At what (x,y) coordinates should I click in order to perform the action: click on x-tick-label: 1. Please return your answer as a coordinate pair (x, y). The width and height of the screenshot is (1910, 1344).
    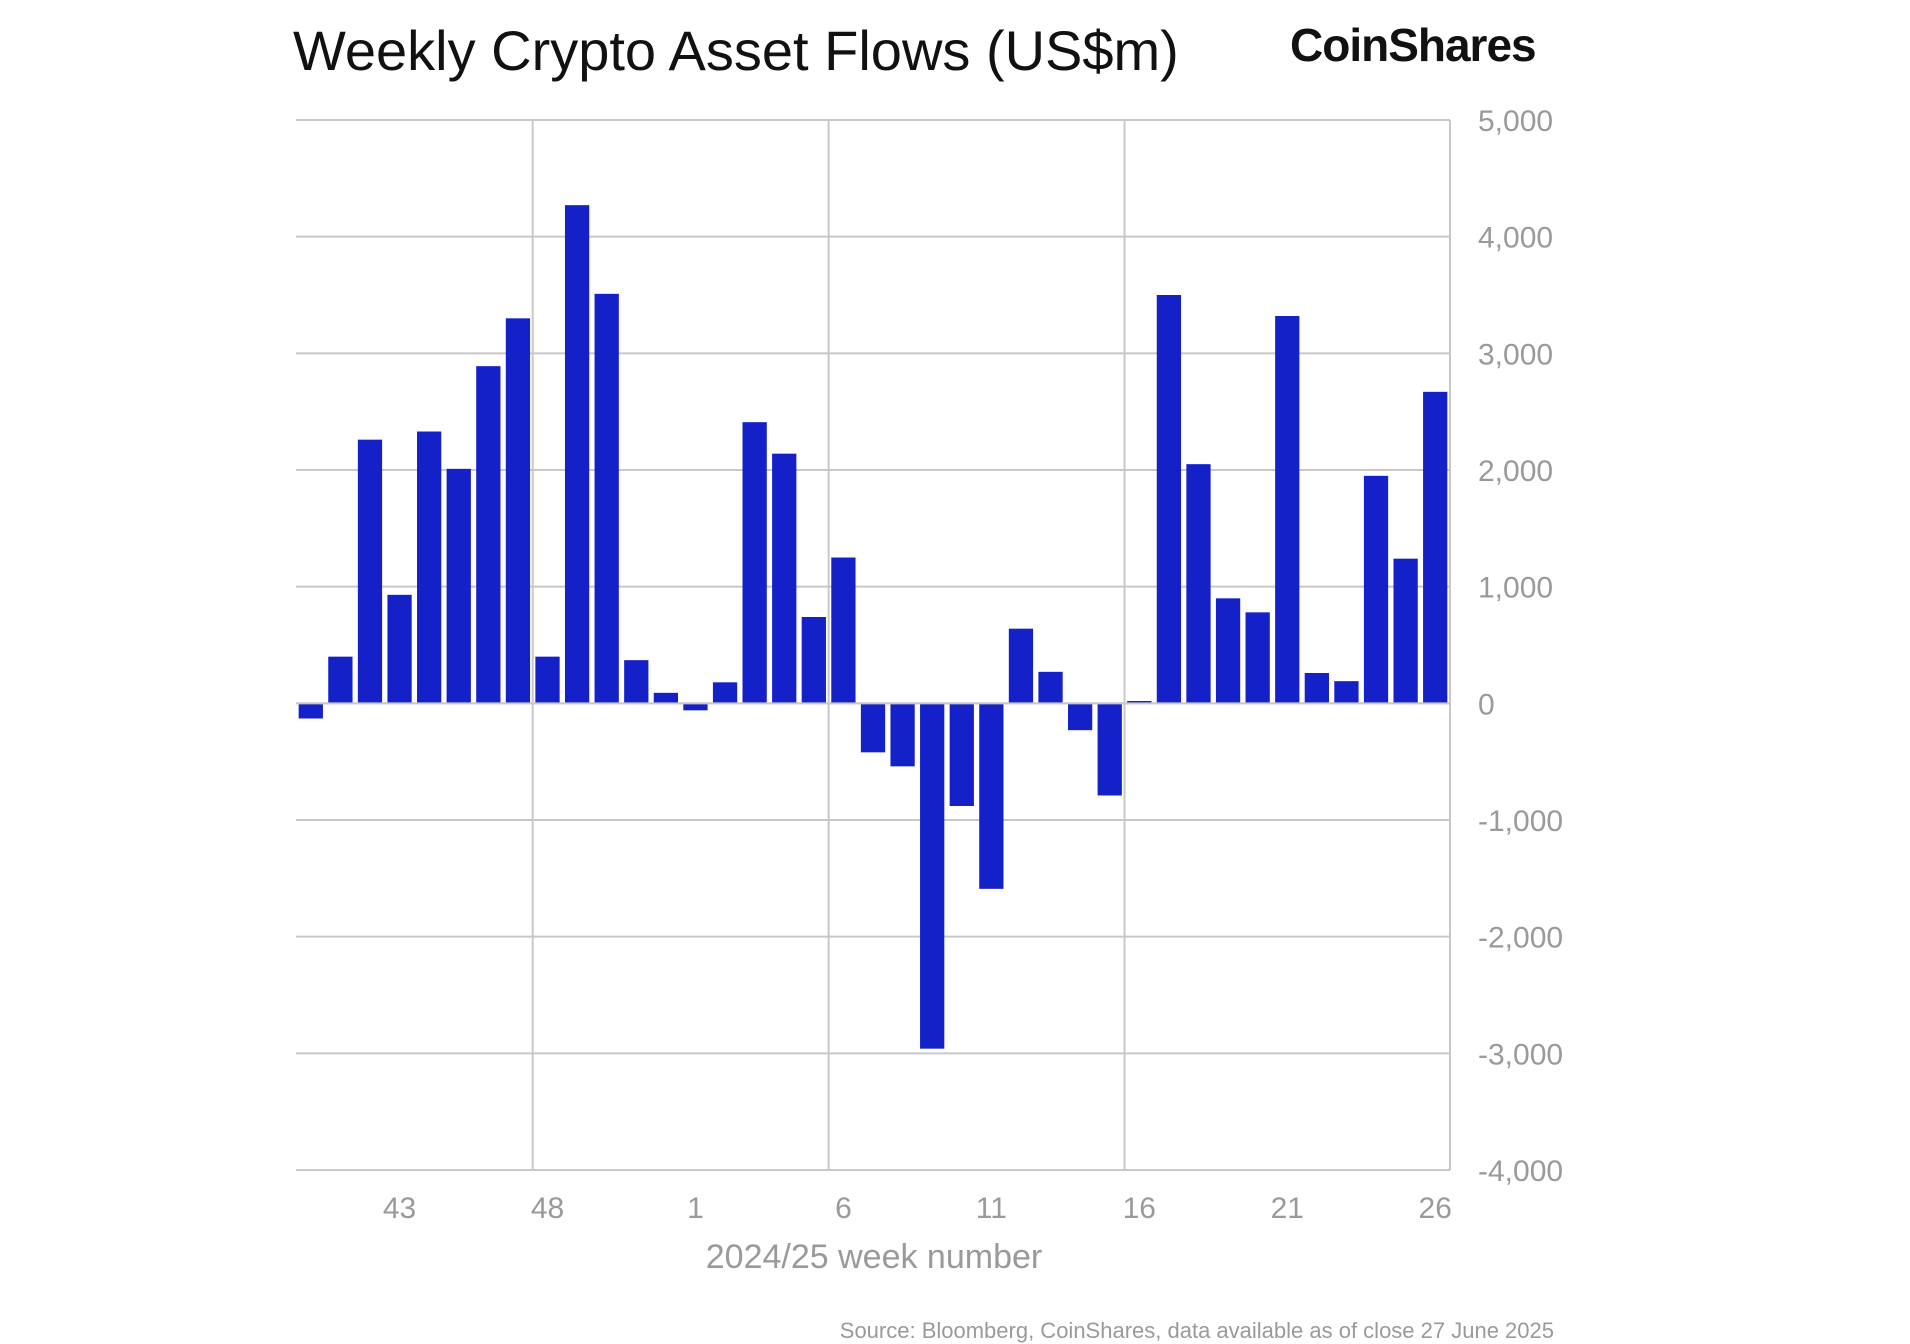
    Looking at the image, I should click on (695, 1208).